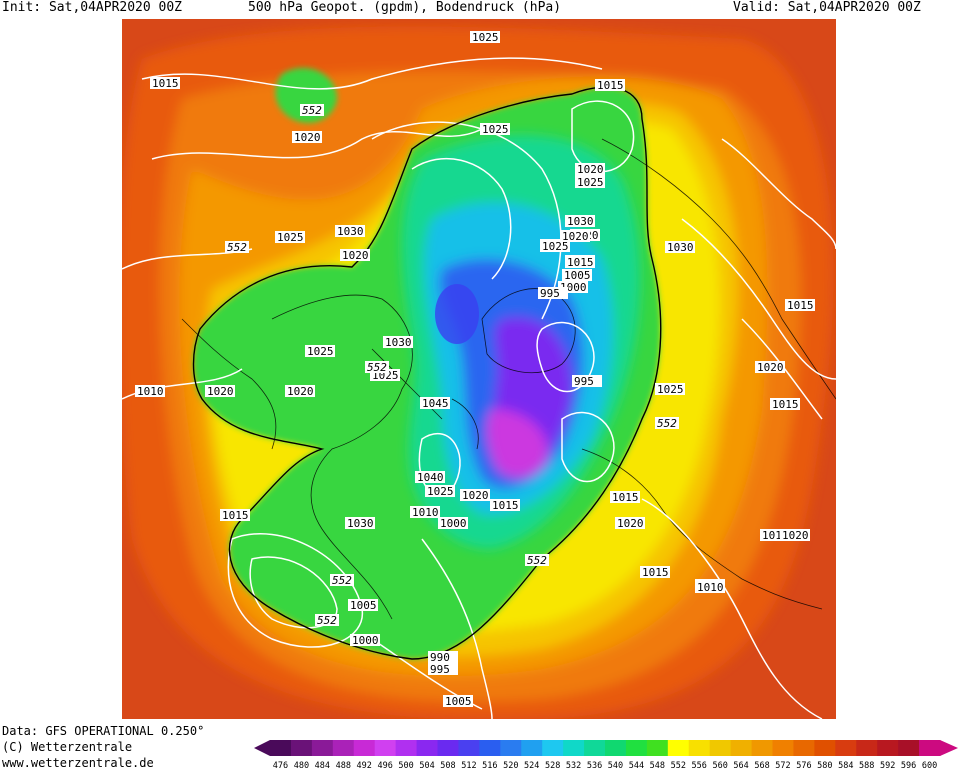  What do you see at coordinates (440, 669) in the screenshot?
I see `svg-text: 995` at bounding box center [440, 669].